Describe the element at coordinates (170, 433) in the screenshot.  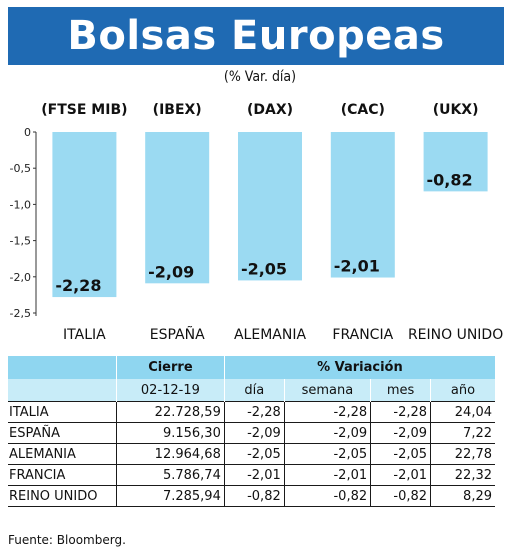
I see `row-cierre: 9.156,30` at that location.